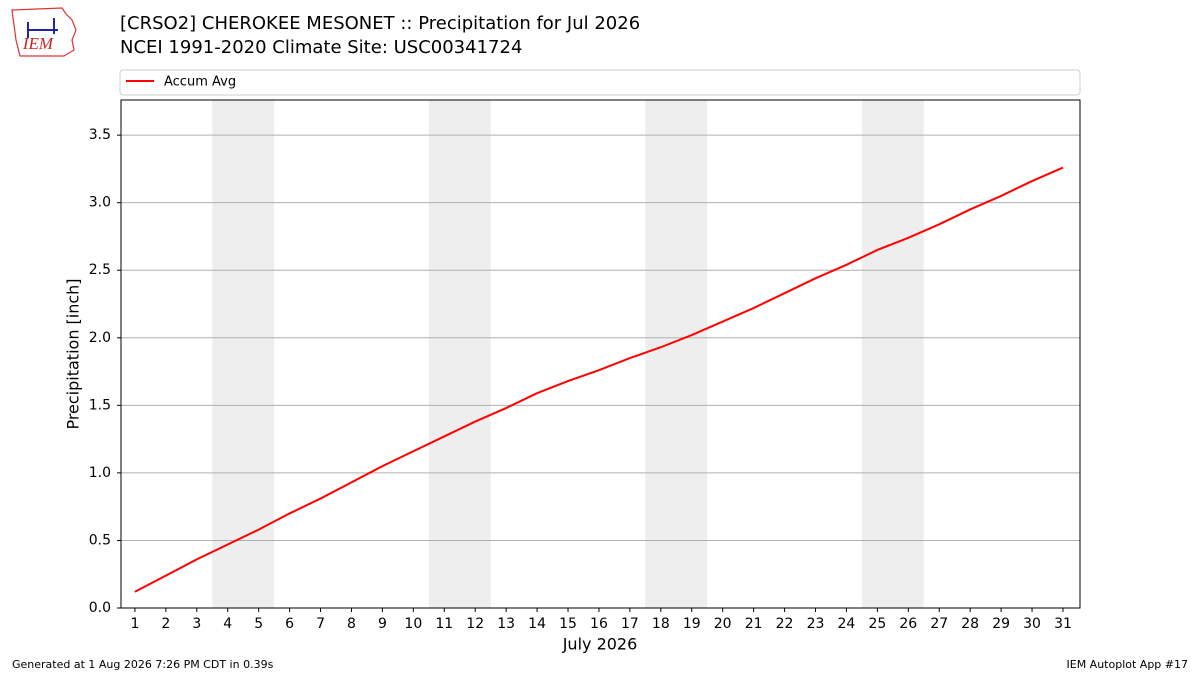 This screenshot has height=675, width=1200. I want to click on x-tick-label: 17, so click(630, 624).